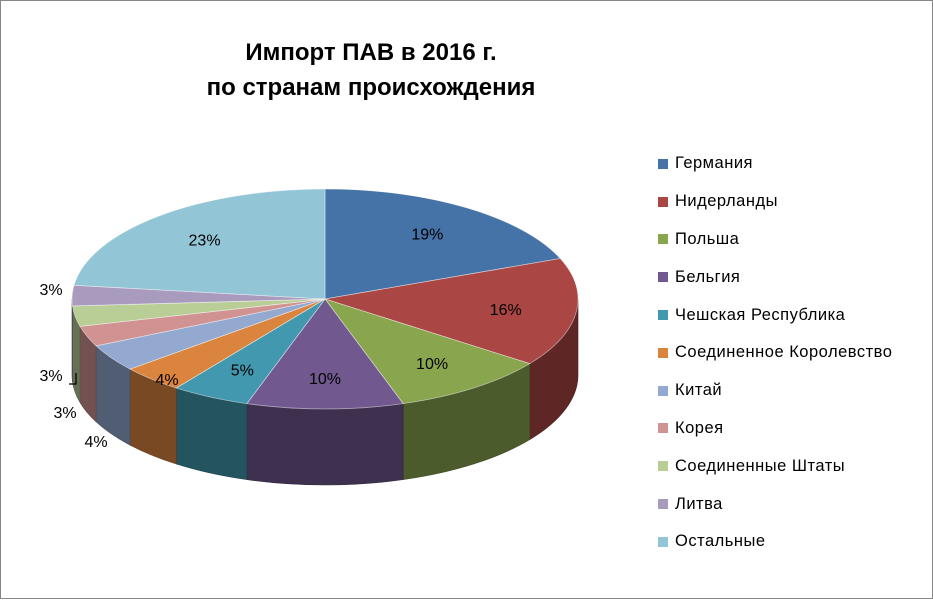 This screenshot has height=600, width=933. Describe the element at coordinates (793, 429) in the screenshot. I see `legend-item-7: Корея` at that location.